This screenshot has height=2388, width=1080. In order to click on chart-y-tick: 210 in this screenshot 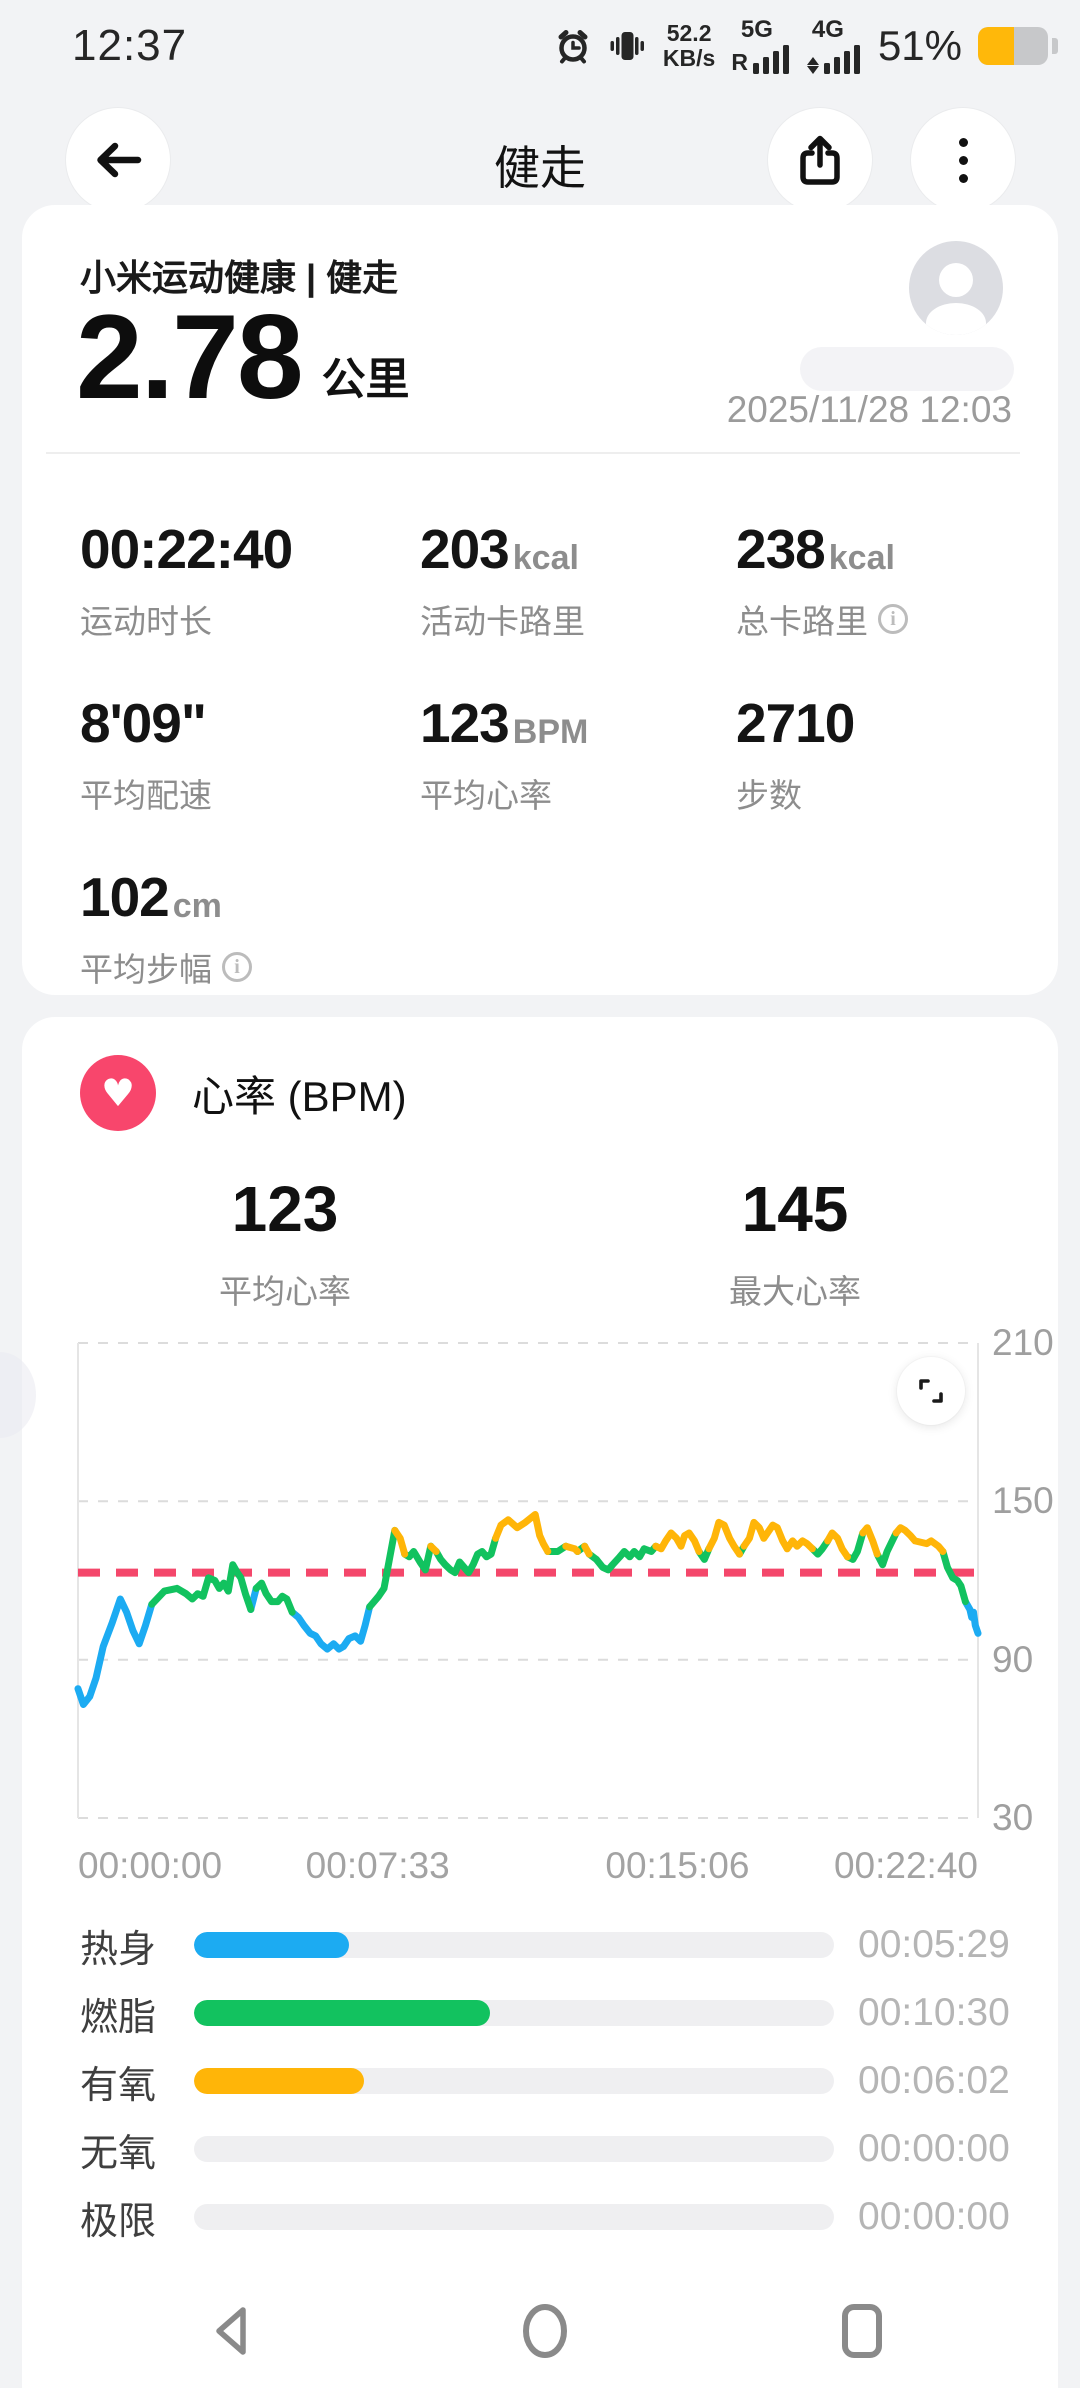, I will do `click(1023, 1342)`.